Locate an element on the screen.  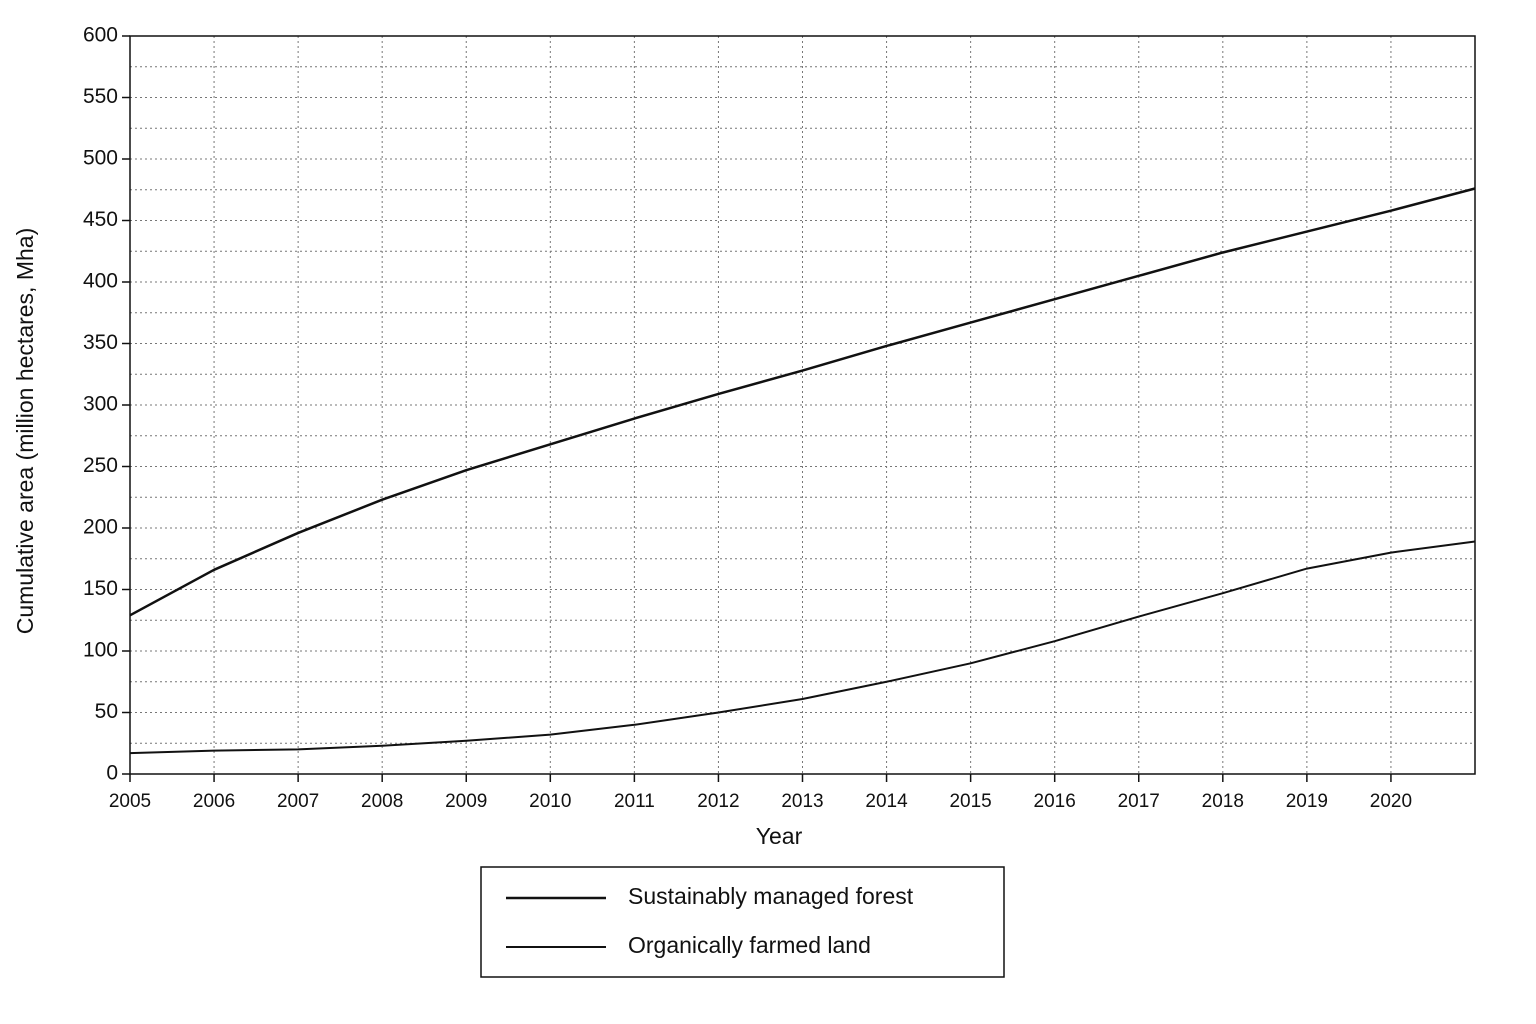
x-tick-label: 2007 is located at coordinates (298, 801).